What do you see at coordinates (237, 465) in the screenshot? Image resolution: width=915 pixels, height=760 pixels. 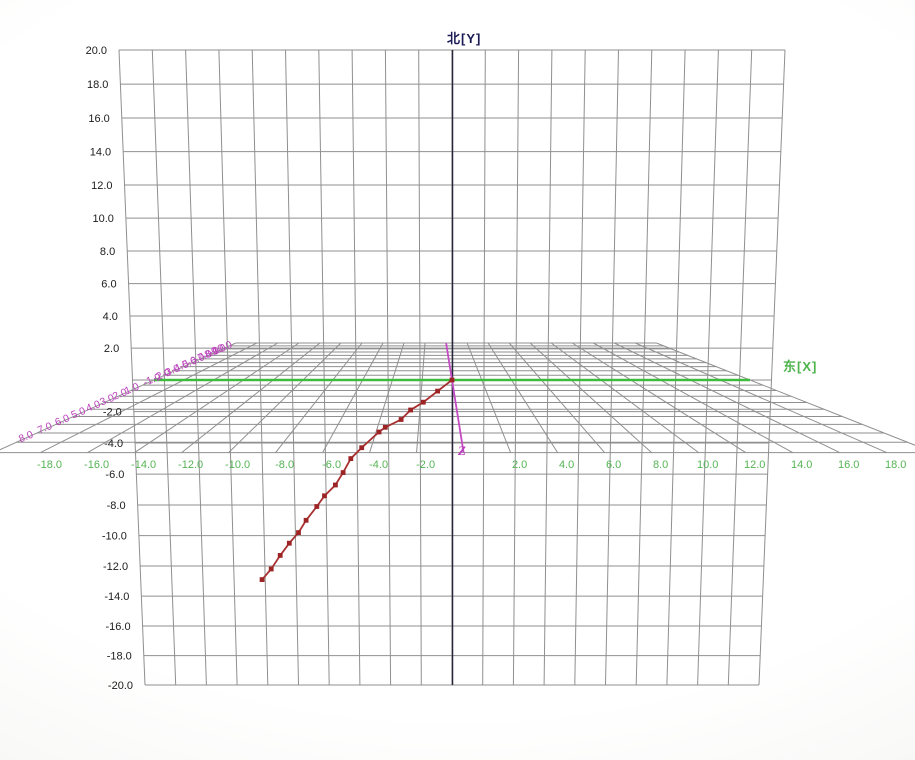 I see `x-tick-label: -10.0` at bounding box center [237, 465].